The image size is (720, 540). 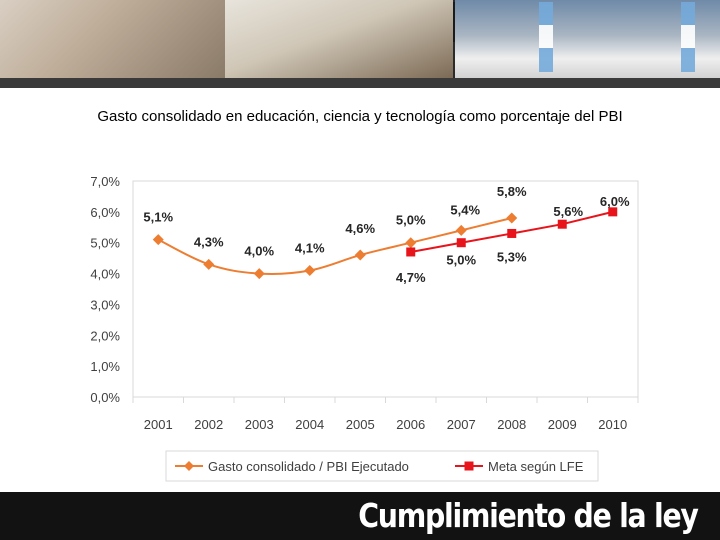 What do you see at coordinates (512, 256) in the screenshot?
I see `data-label: 5,3%` at bounding box center [512, 256].